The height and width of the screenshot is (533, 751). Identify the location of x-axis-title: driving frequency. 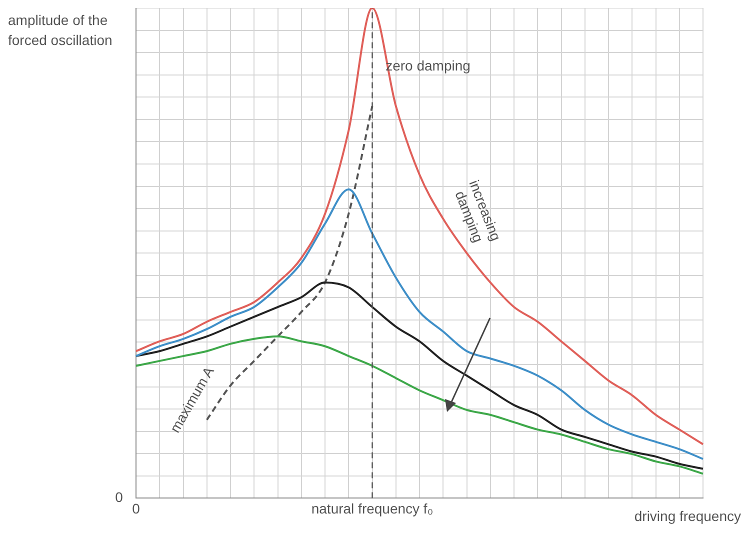
(687, 516).